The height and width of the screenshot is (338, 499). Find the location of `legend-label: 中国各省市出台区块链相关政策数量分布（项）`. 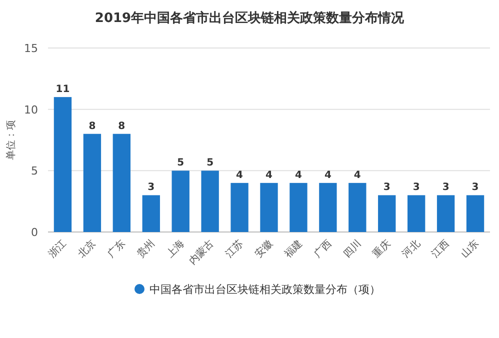

legend-label: 中国各省市出台区块链相关政策数量分布（项） is located at coordinates (265, 289).